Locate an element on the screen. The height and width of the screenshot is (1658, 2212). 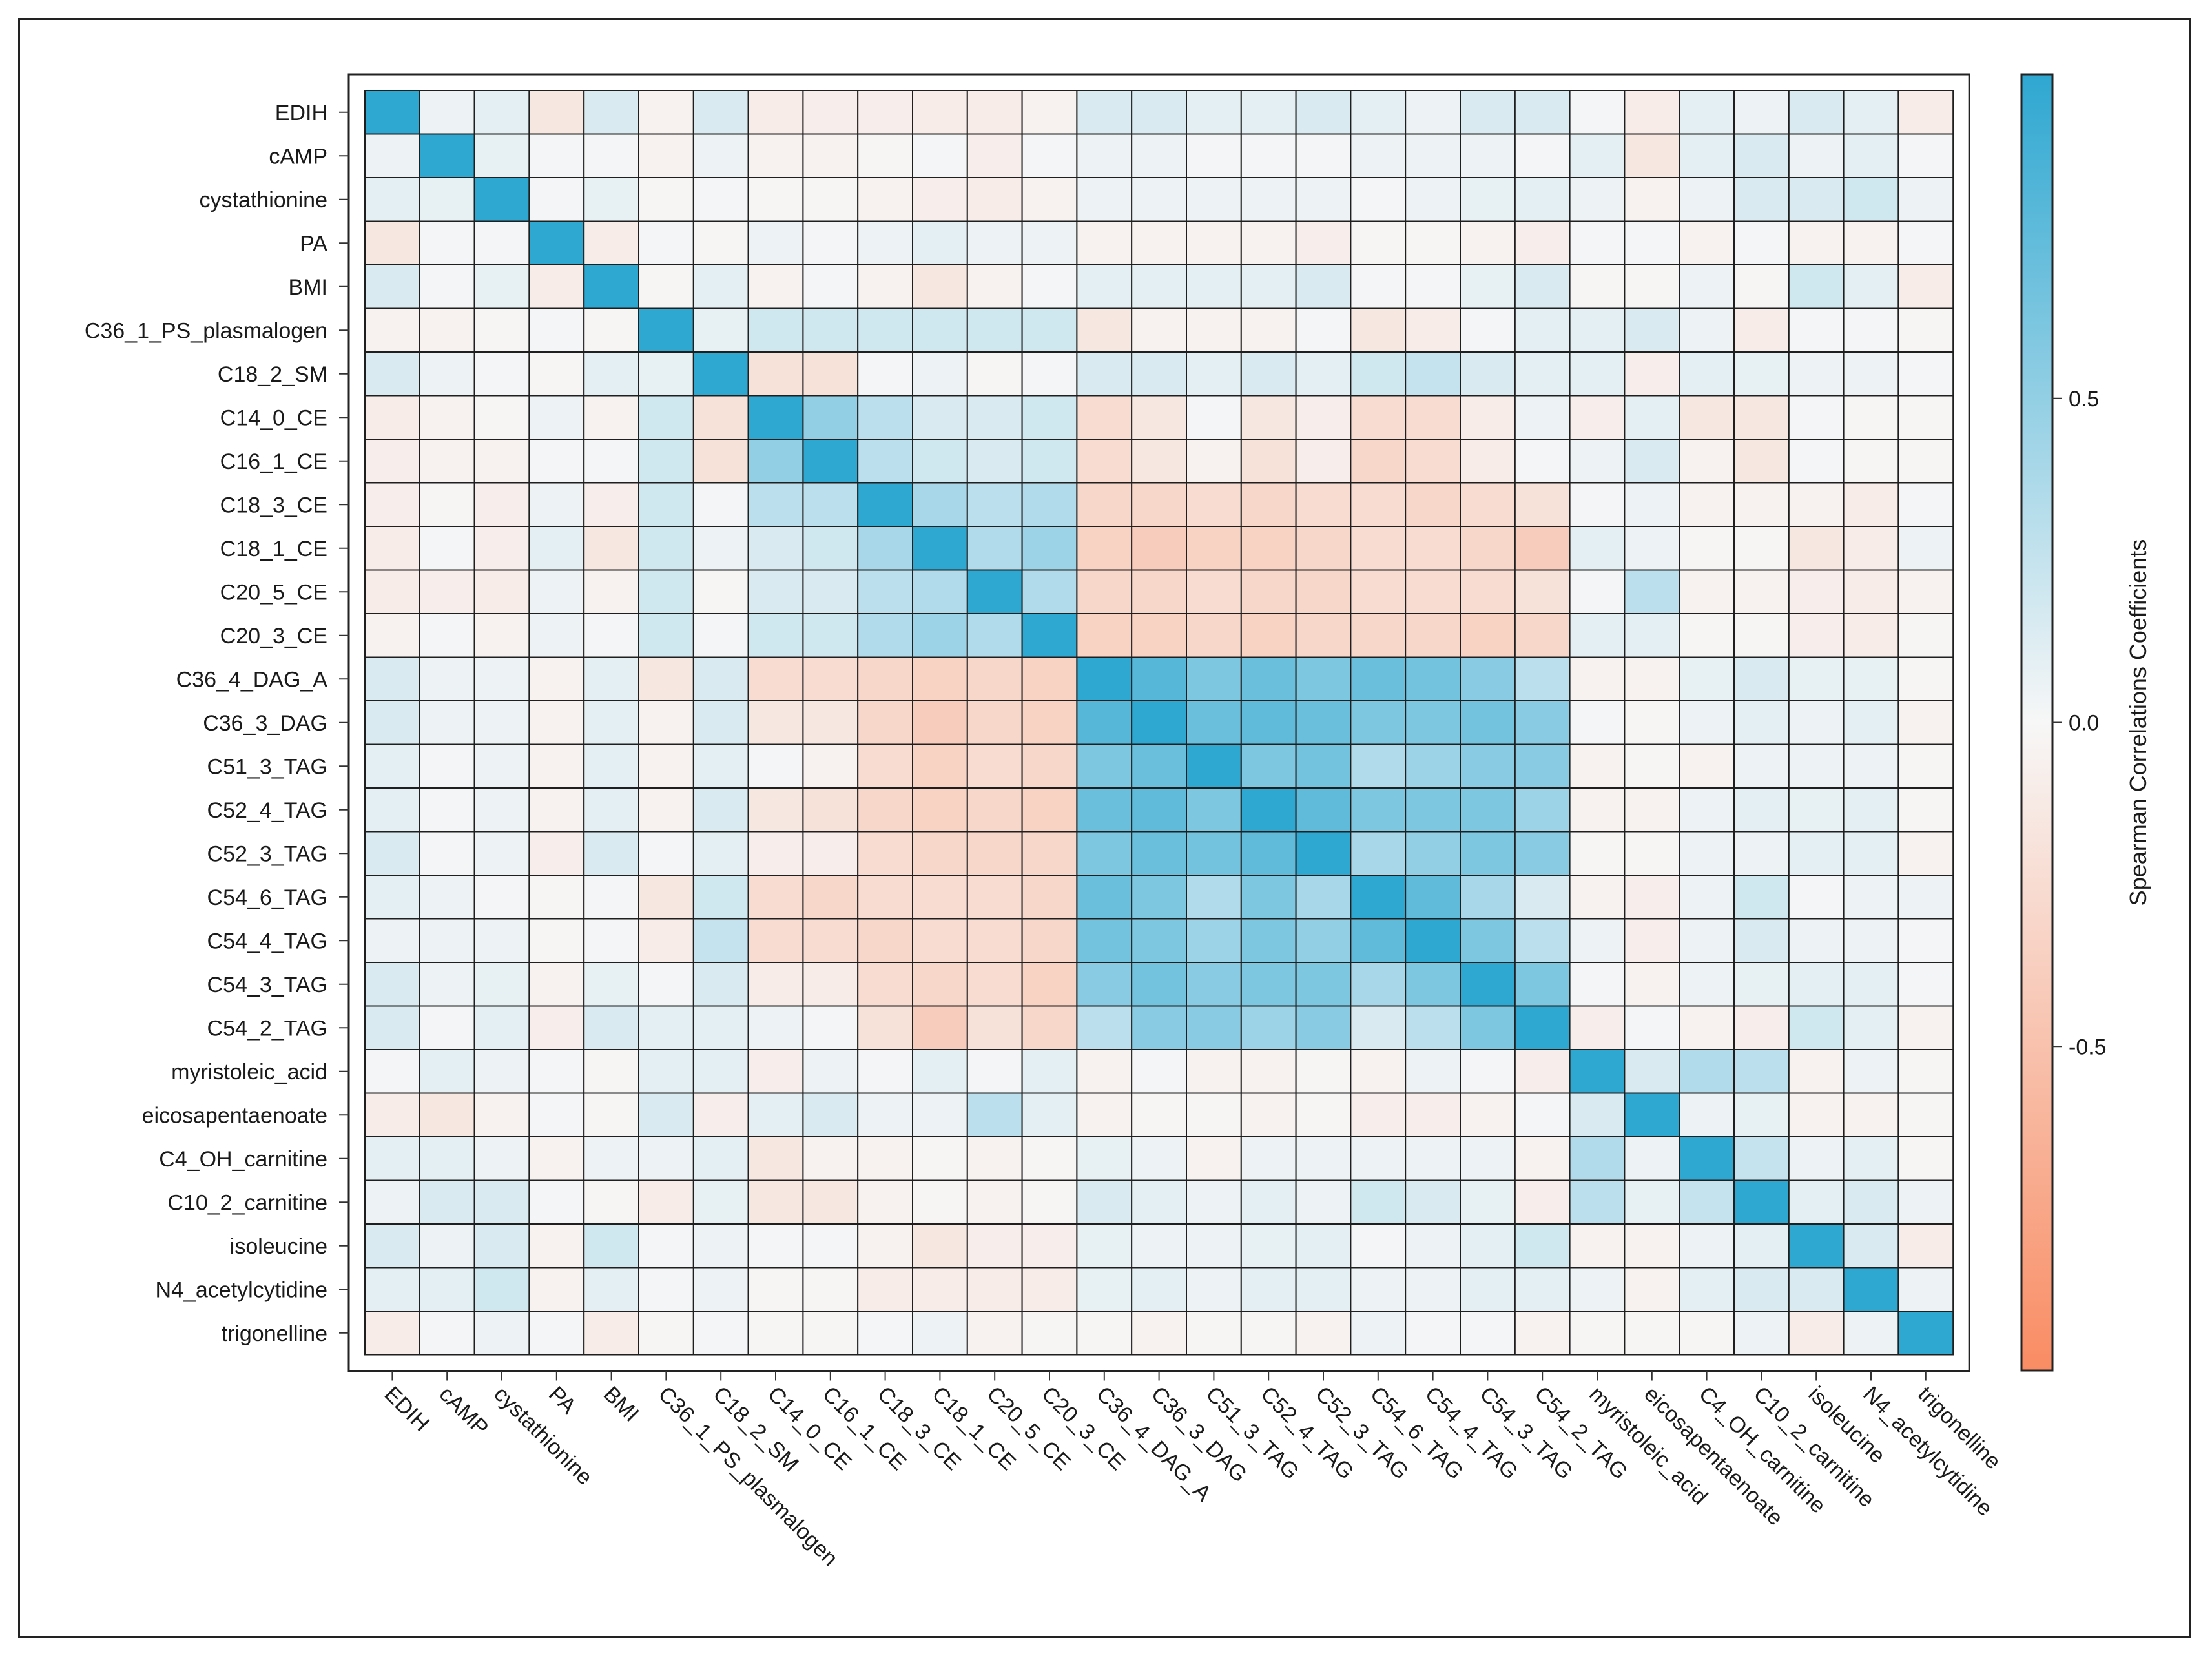
colorbar: 0.5 0.0 -0.5 is located at coordinates (2063, 723).